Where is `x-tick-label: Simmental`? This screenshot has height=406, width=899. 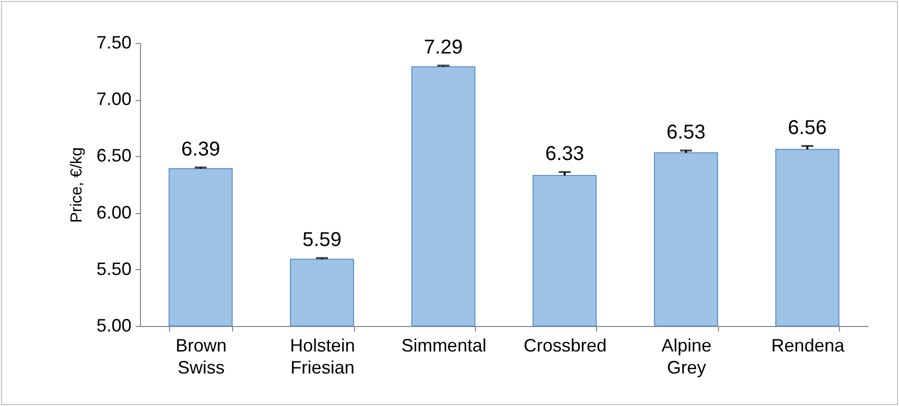
x-tick-label: Simmental is located at coordinates (443, 346).